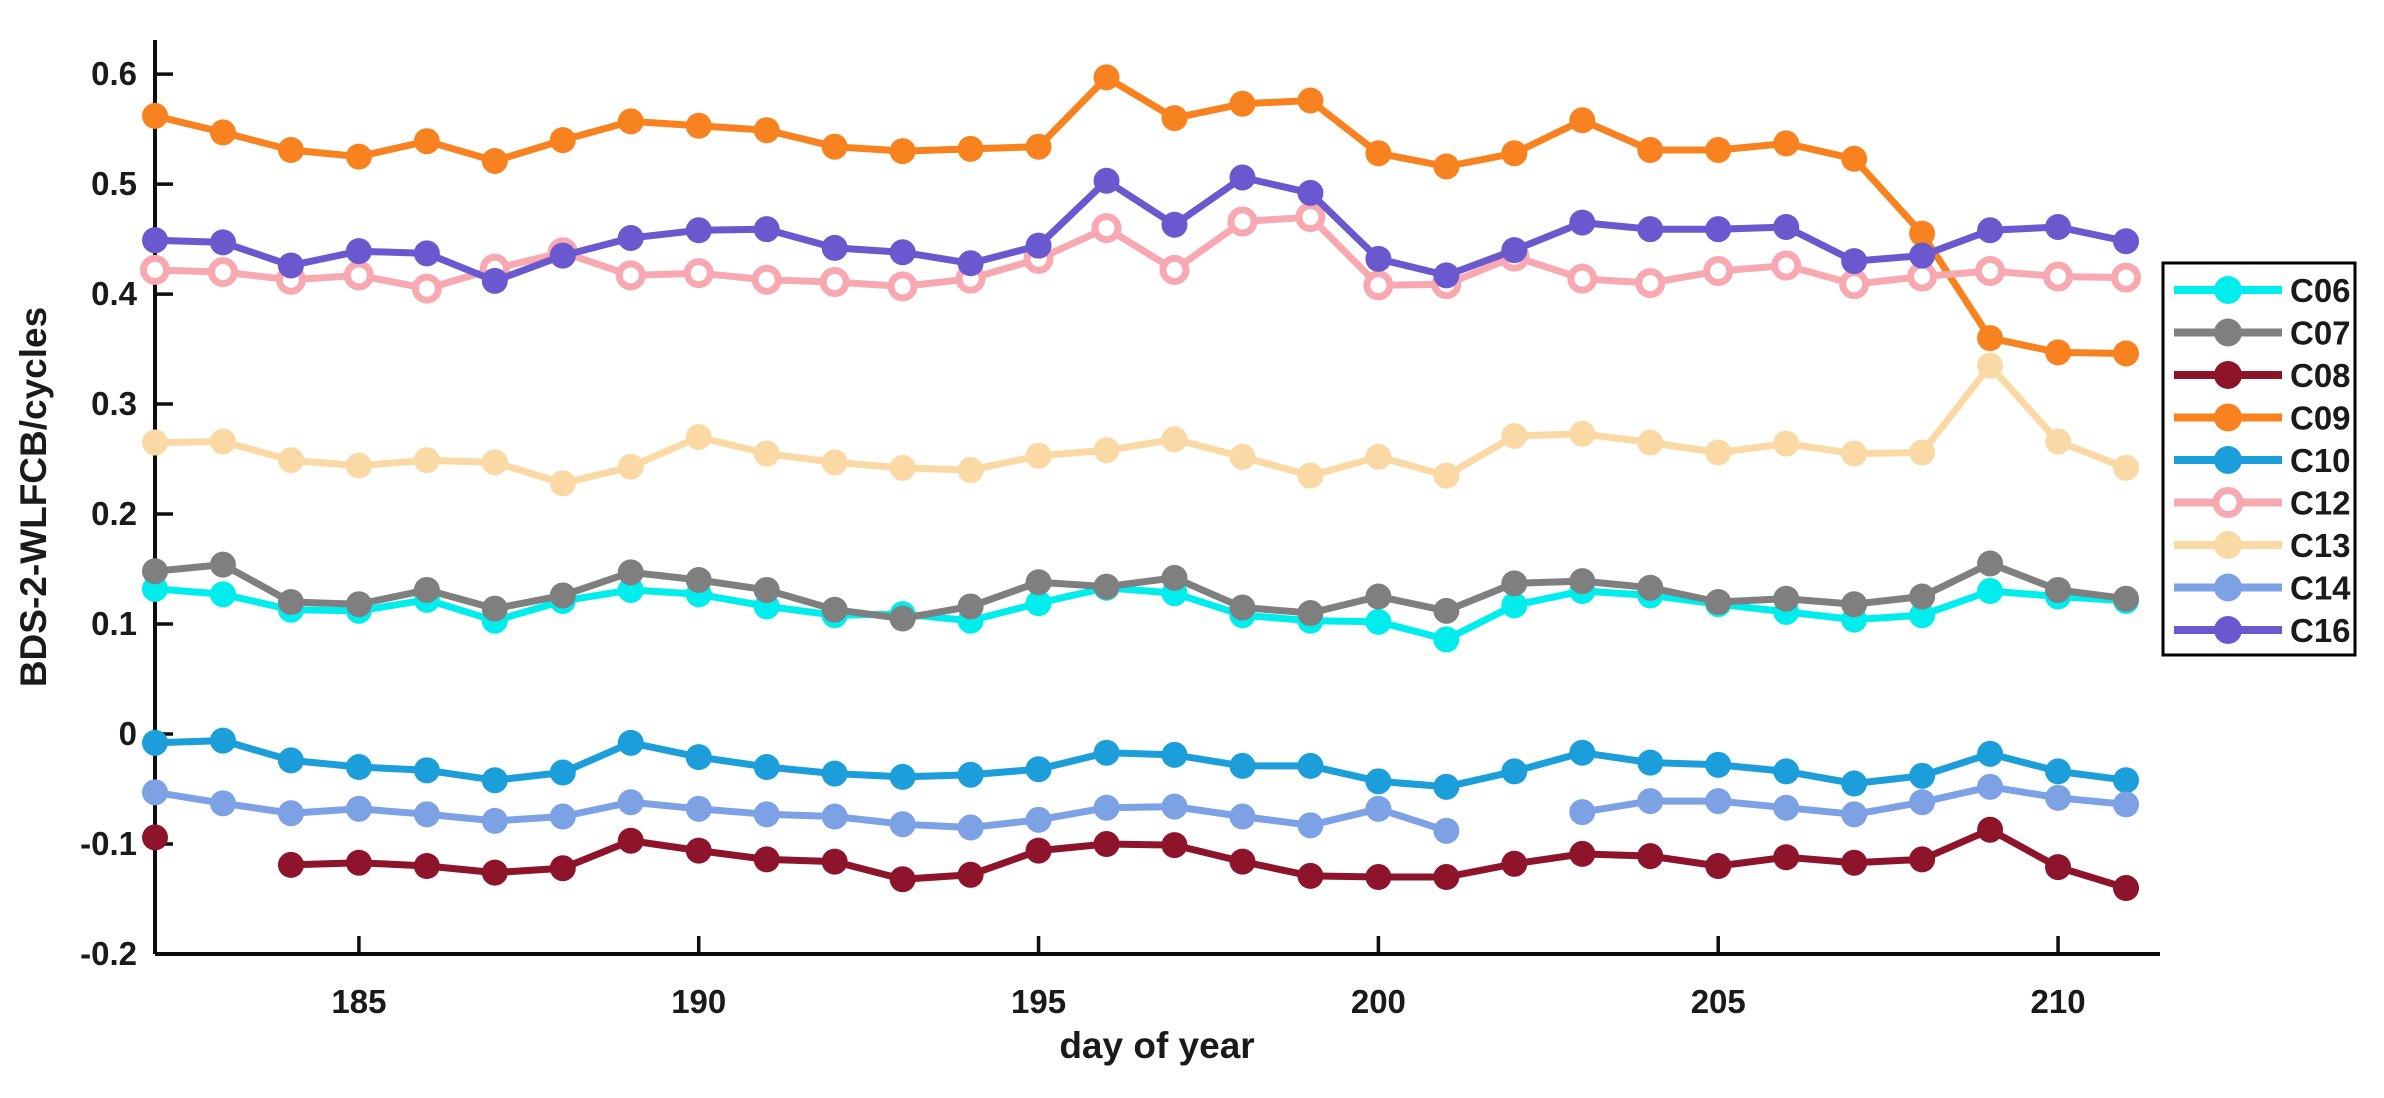 The image size is (2384, 1098). Describe the element at coordinates (128, 733) in the screenshot. I see `y-tick-label: 0` at that location.